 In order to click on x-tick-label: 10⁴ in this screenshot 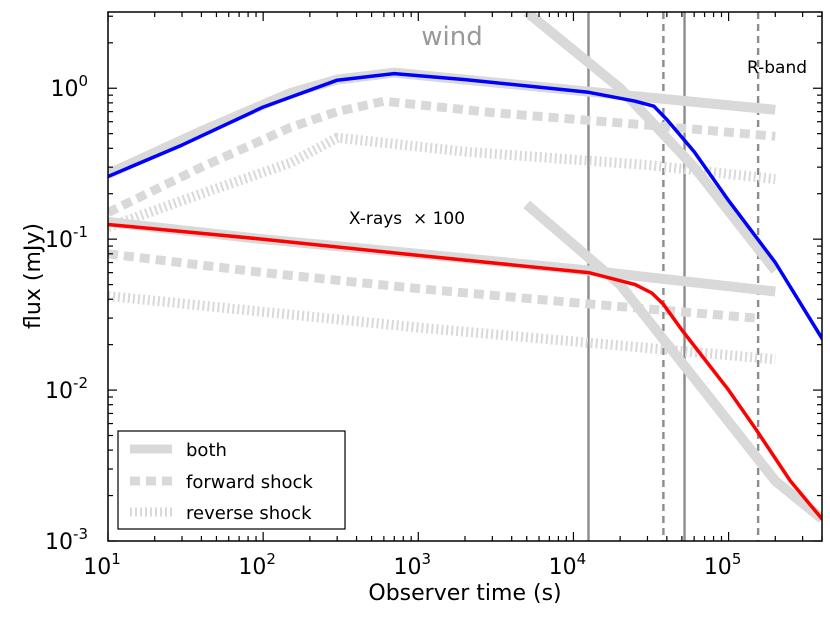, I will do `click(568, 565)`.